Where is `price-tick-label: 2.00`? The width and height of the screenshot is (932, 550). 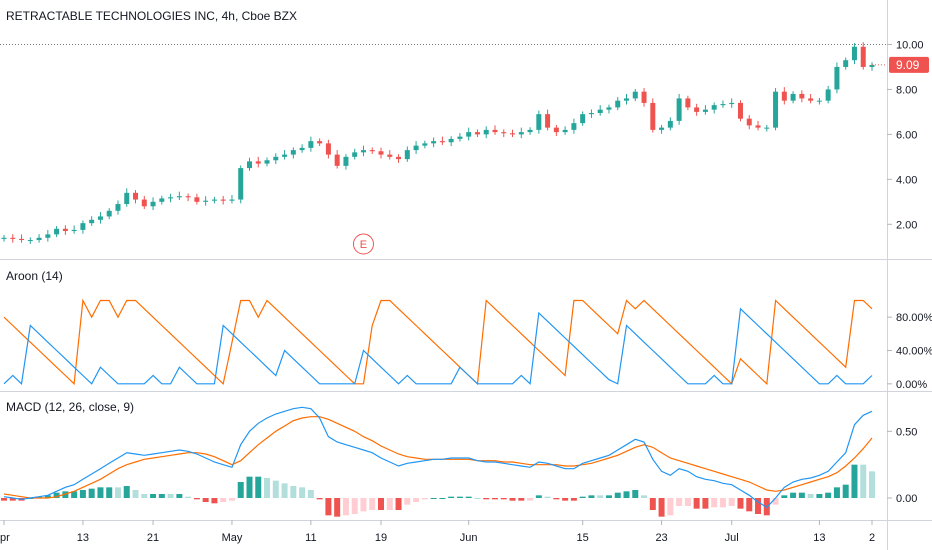 price-tick-label: 2.00 is located at coordinates (906, 225).